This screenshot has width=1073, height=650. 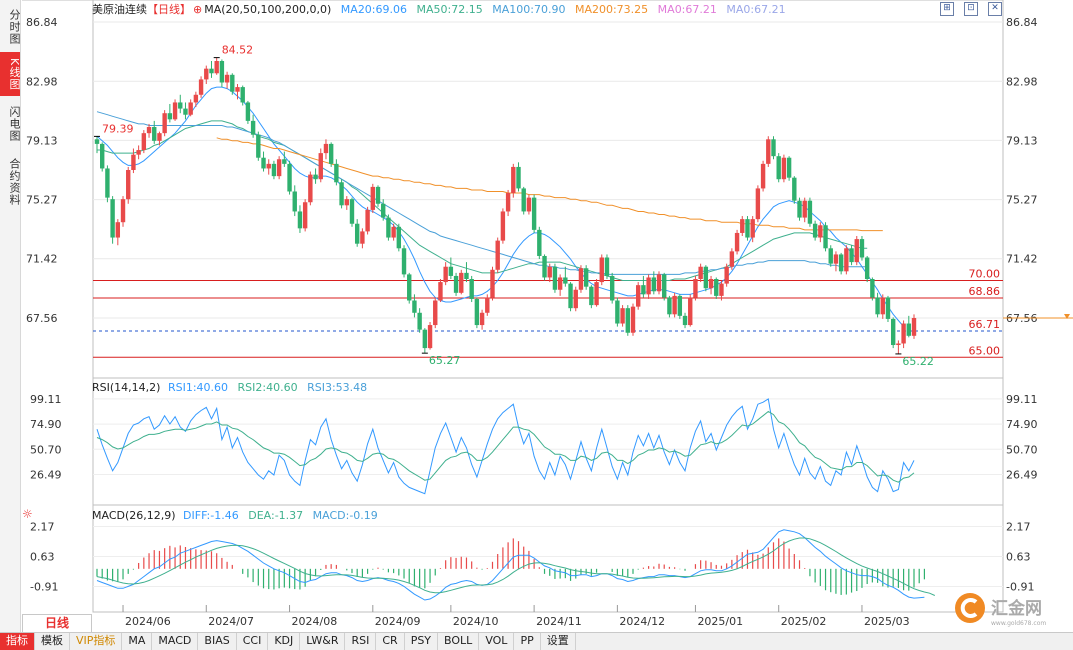 What do you see at coordinates (46, 424) in the screenshot?
I see `rsi-y-tick-left: 74.90` at bounding box center [46, 424].